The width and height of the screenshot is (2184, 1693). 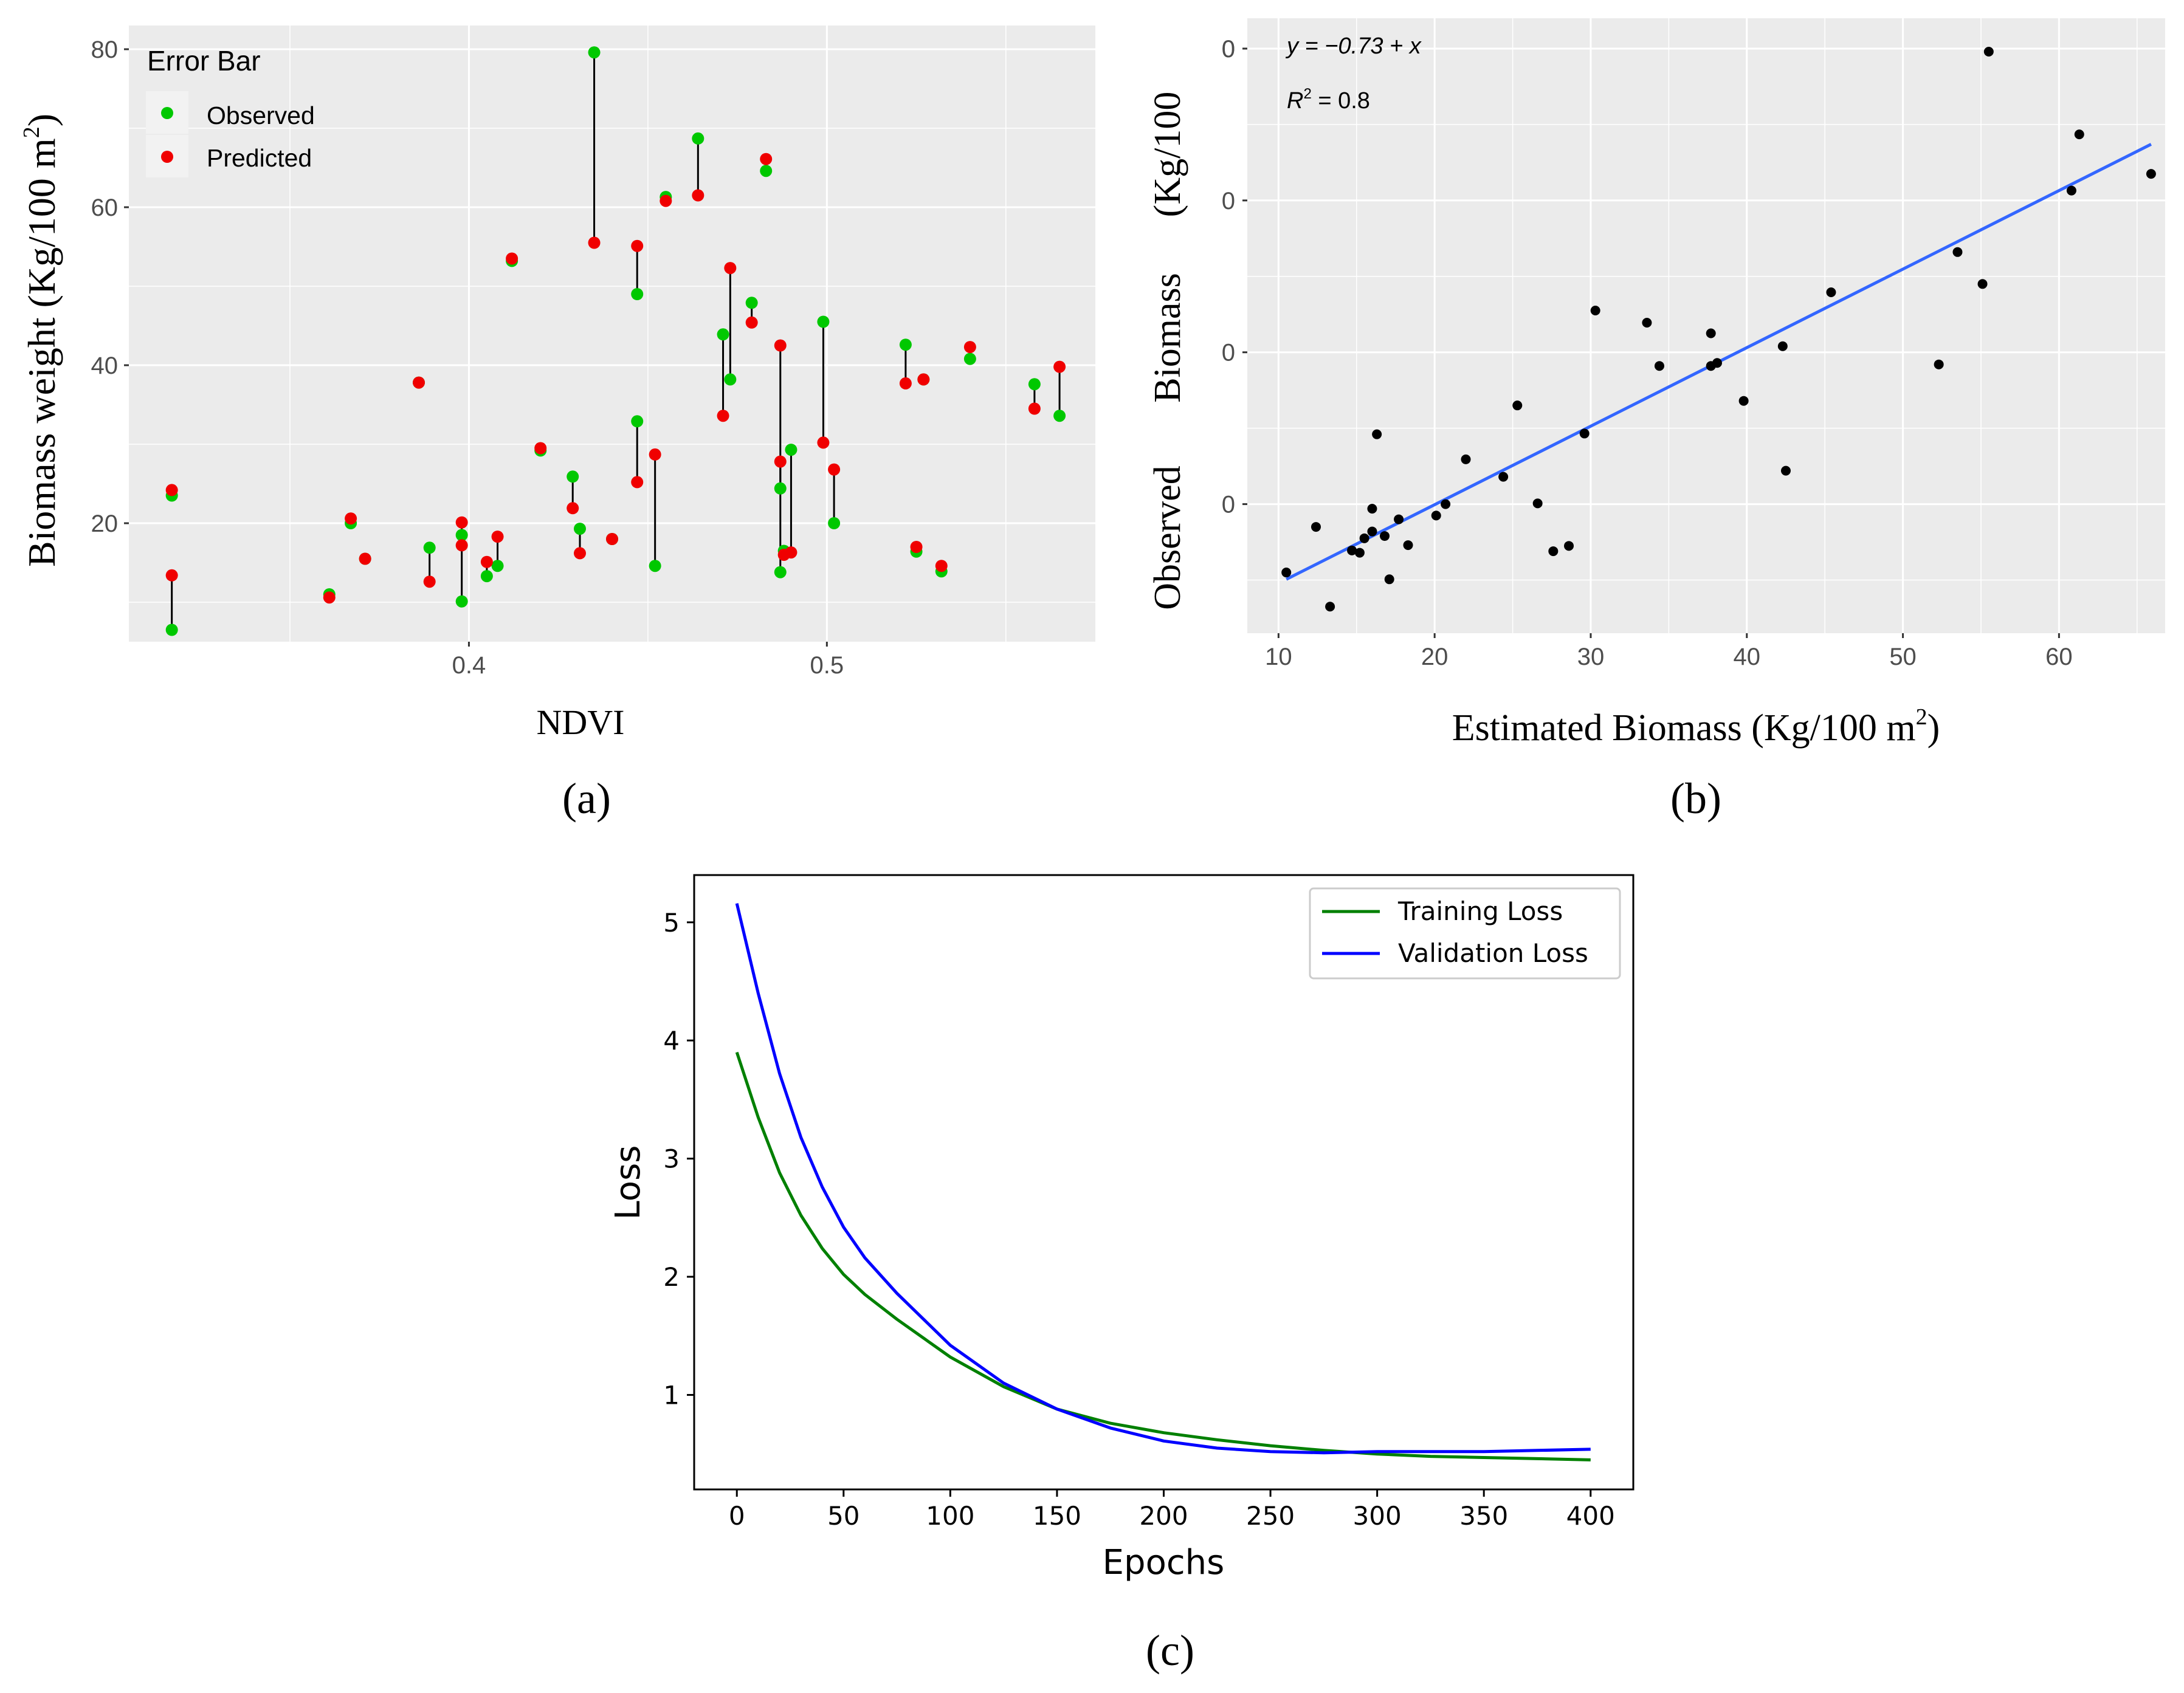 What do you see at coordinates (950, 1516) in the screenshot?
I see `panel-c-x-tick-label: 100` at bounding box center [950, 1516].